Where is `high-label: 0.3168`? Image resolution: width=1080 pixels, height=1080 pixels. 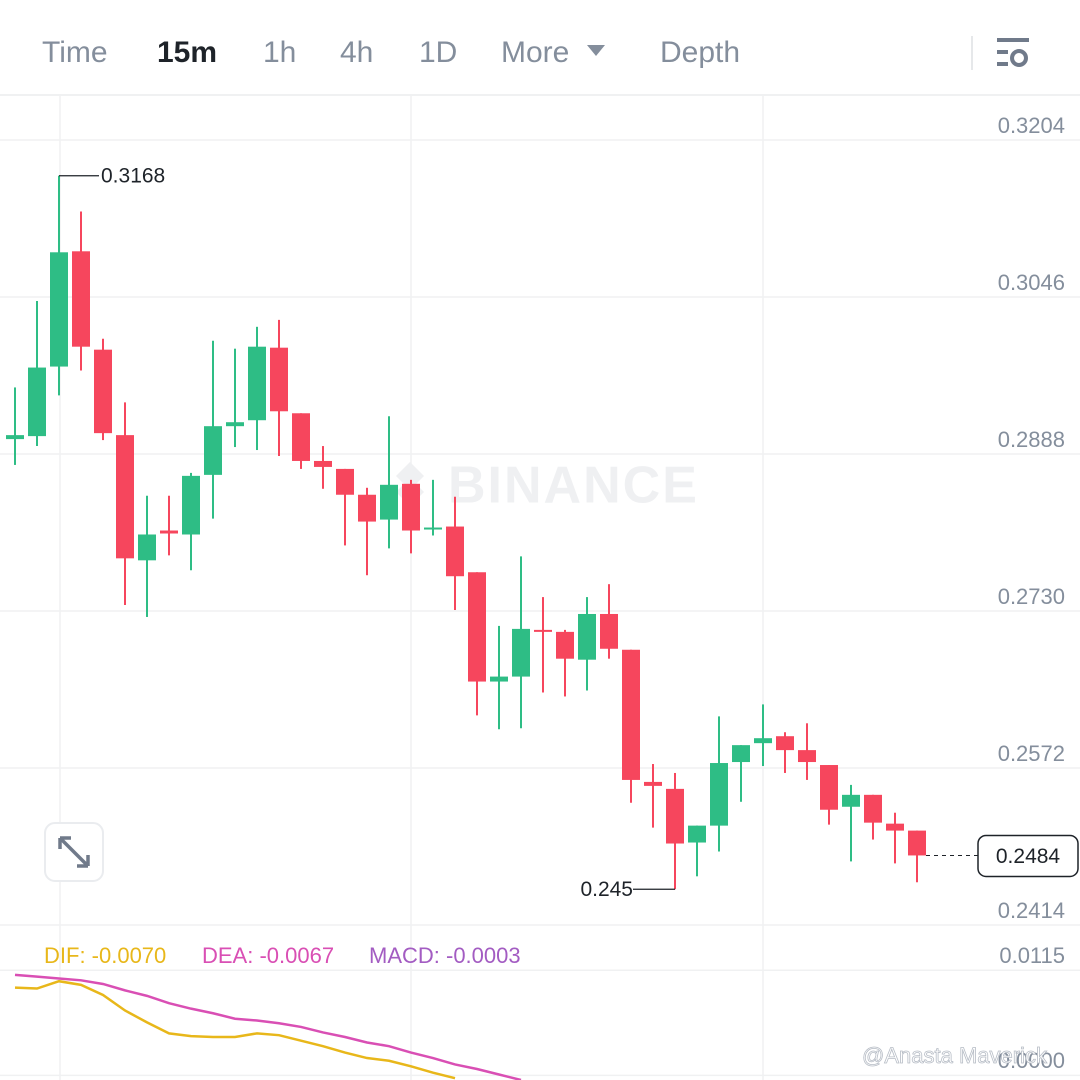 high-label: 0.3168 is located at coordinates (133, 175).